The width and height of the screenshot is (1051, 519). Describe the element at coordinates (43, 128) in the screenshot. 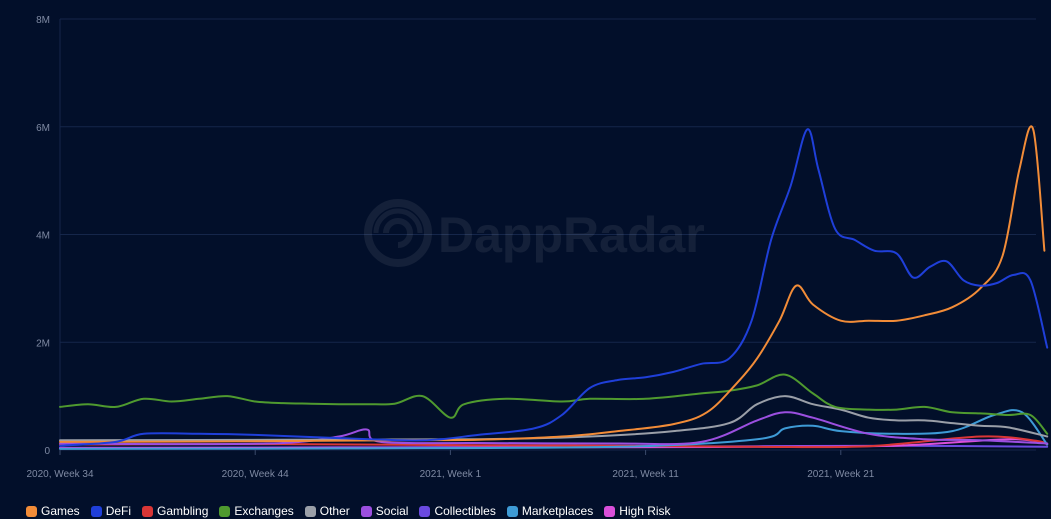

I see `y-tick-label: 6M` at that location.